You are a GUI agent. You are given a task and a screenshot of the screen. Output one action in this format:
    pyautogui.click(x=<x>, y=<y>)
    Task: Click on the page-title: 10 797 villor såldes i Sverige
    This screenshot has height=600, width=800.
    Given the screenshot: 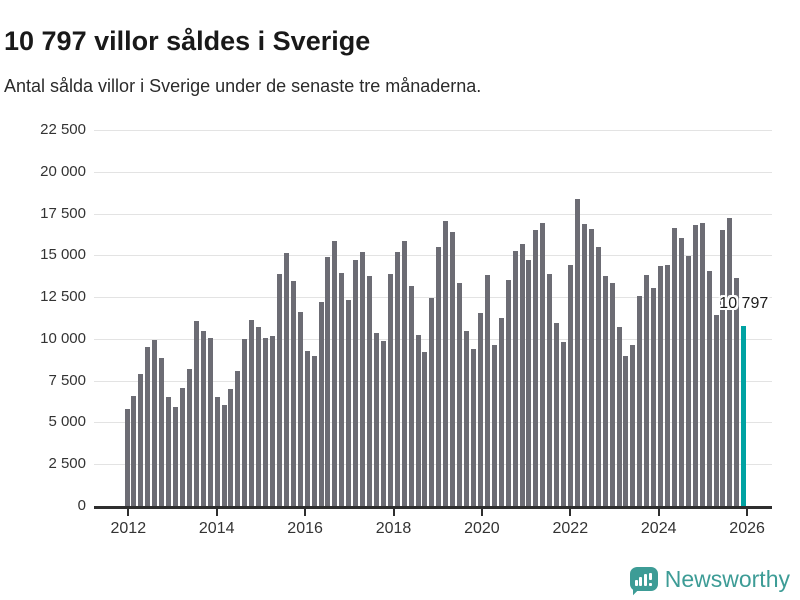 What is the action you would take?
    pyautogui.click(x=187, y=41)
    